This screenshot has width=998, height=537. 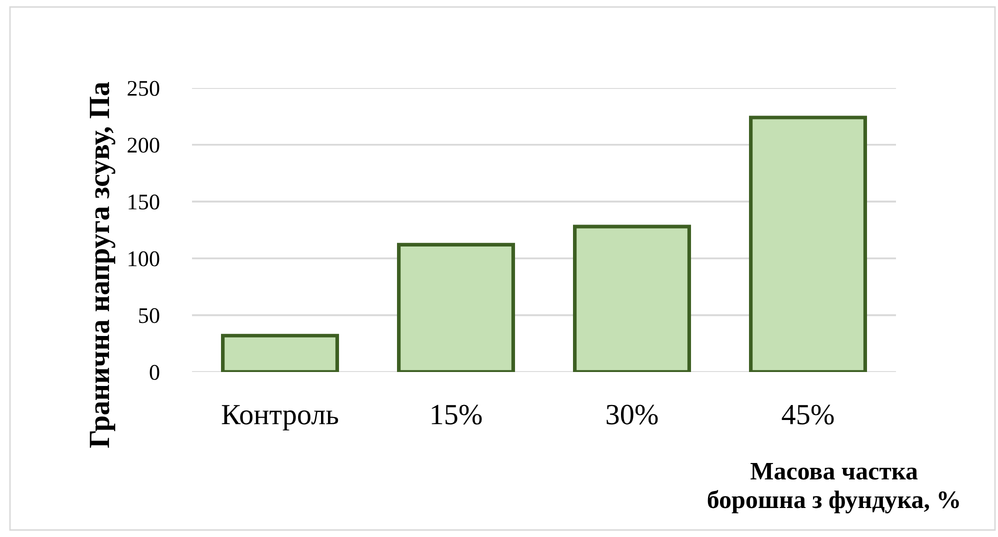 I want to click on y-tick-label: 200, so click(x=144, y=145).